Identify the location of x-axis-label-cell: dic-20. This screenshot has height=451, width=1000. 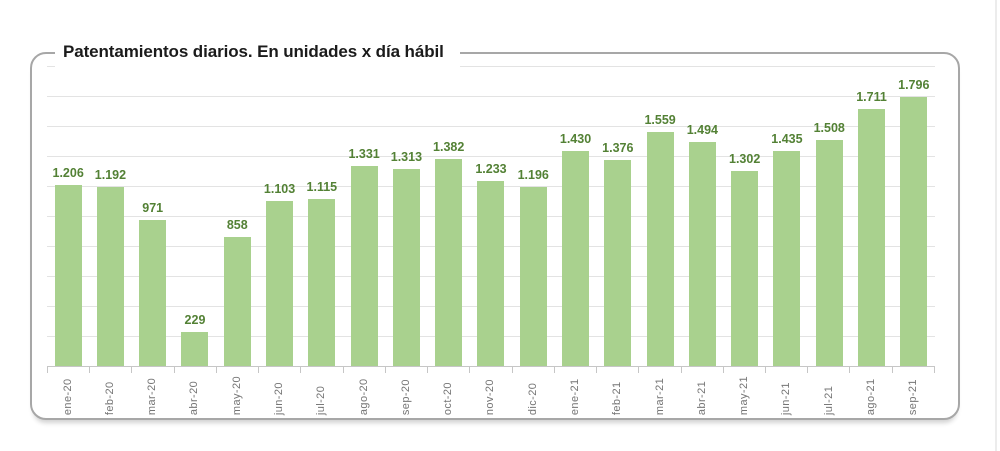
(533, 395).